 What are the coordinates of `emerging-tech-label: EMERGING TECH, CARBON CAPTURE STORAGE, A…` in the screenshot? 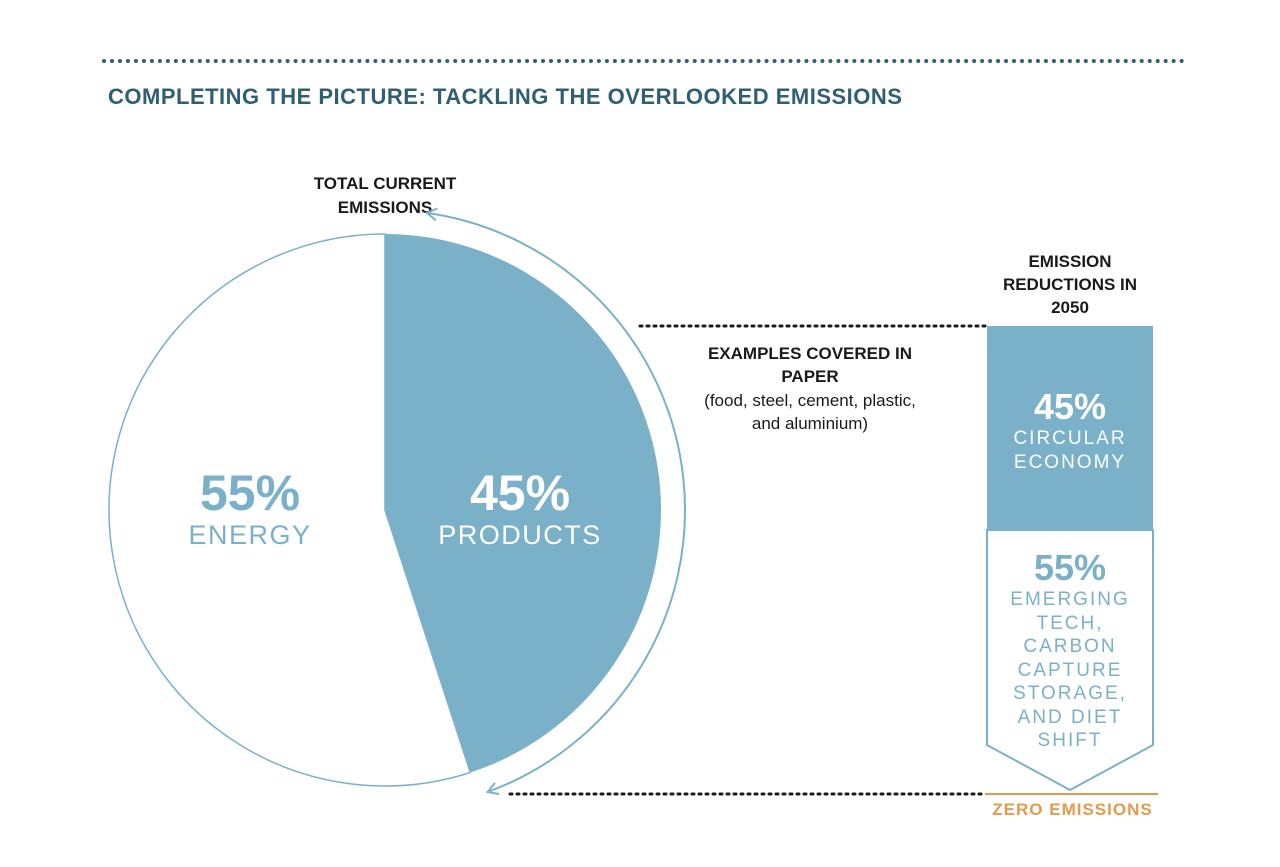 It's located at (1070, 670).